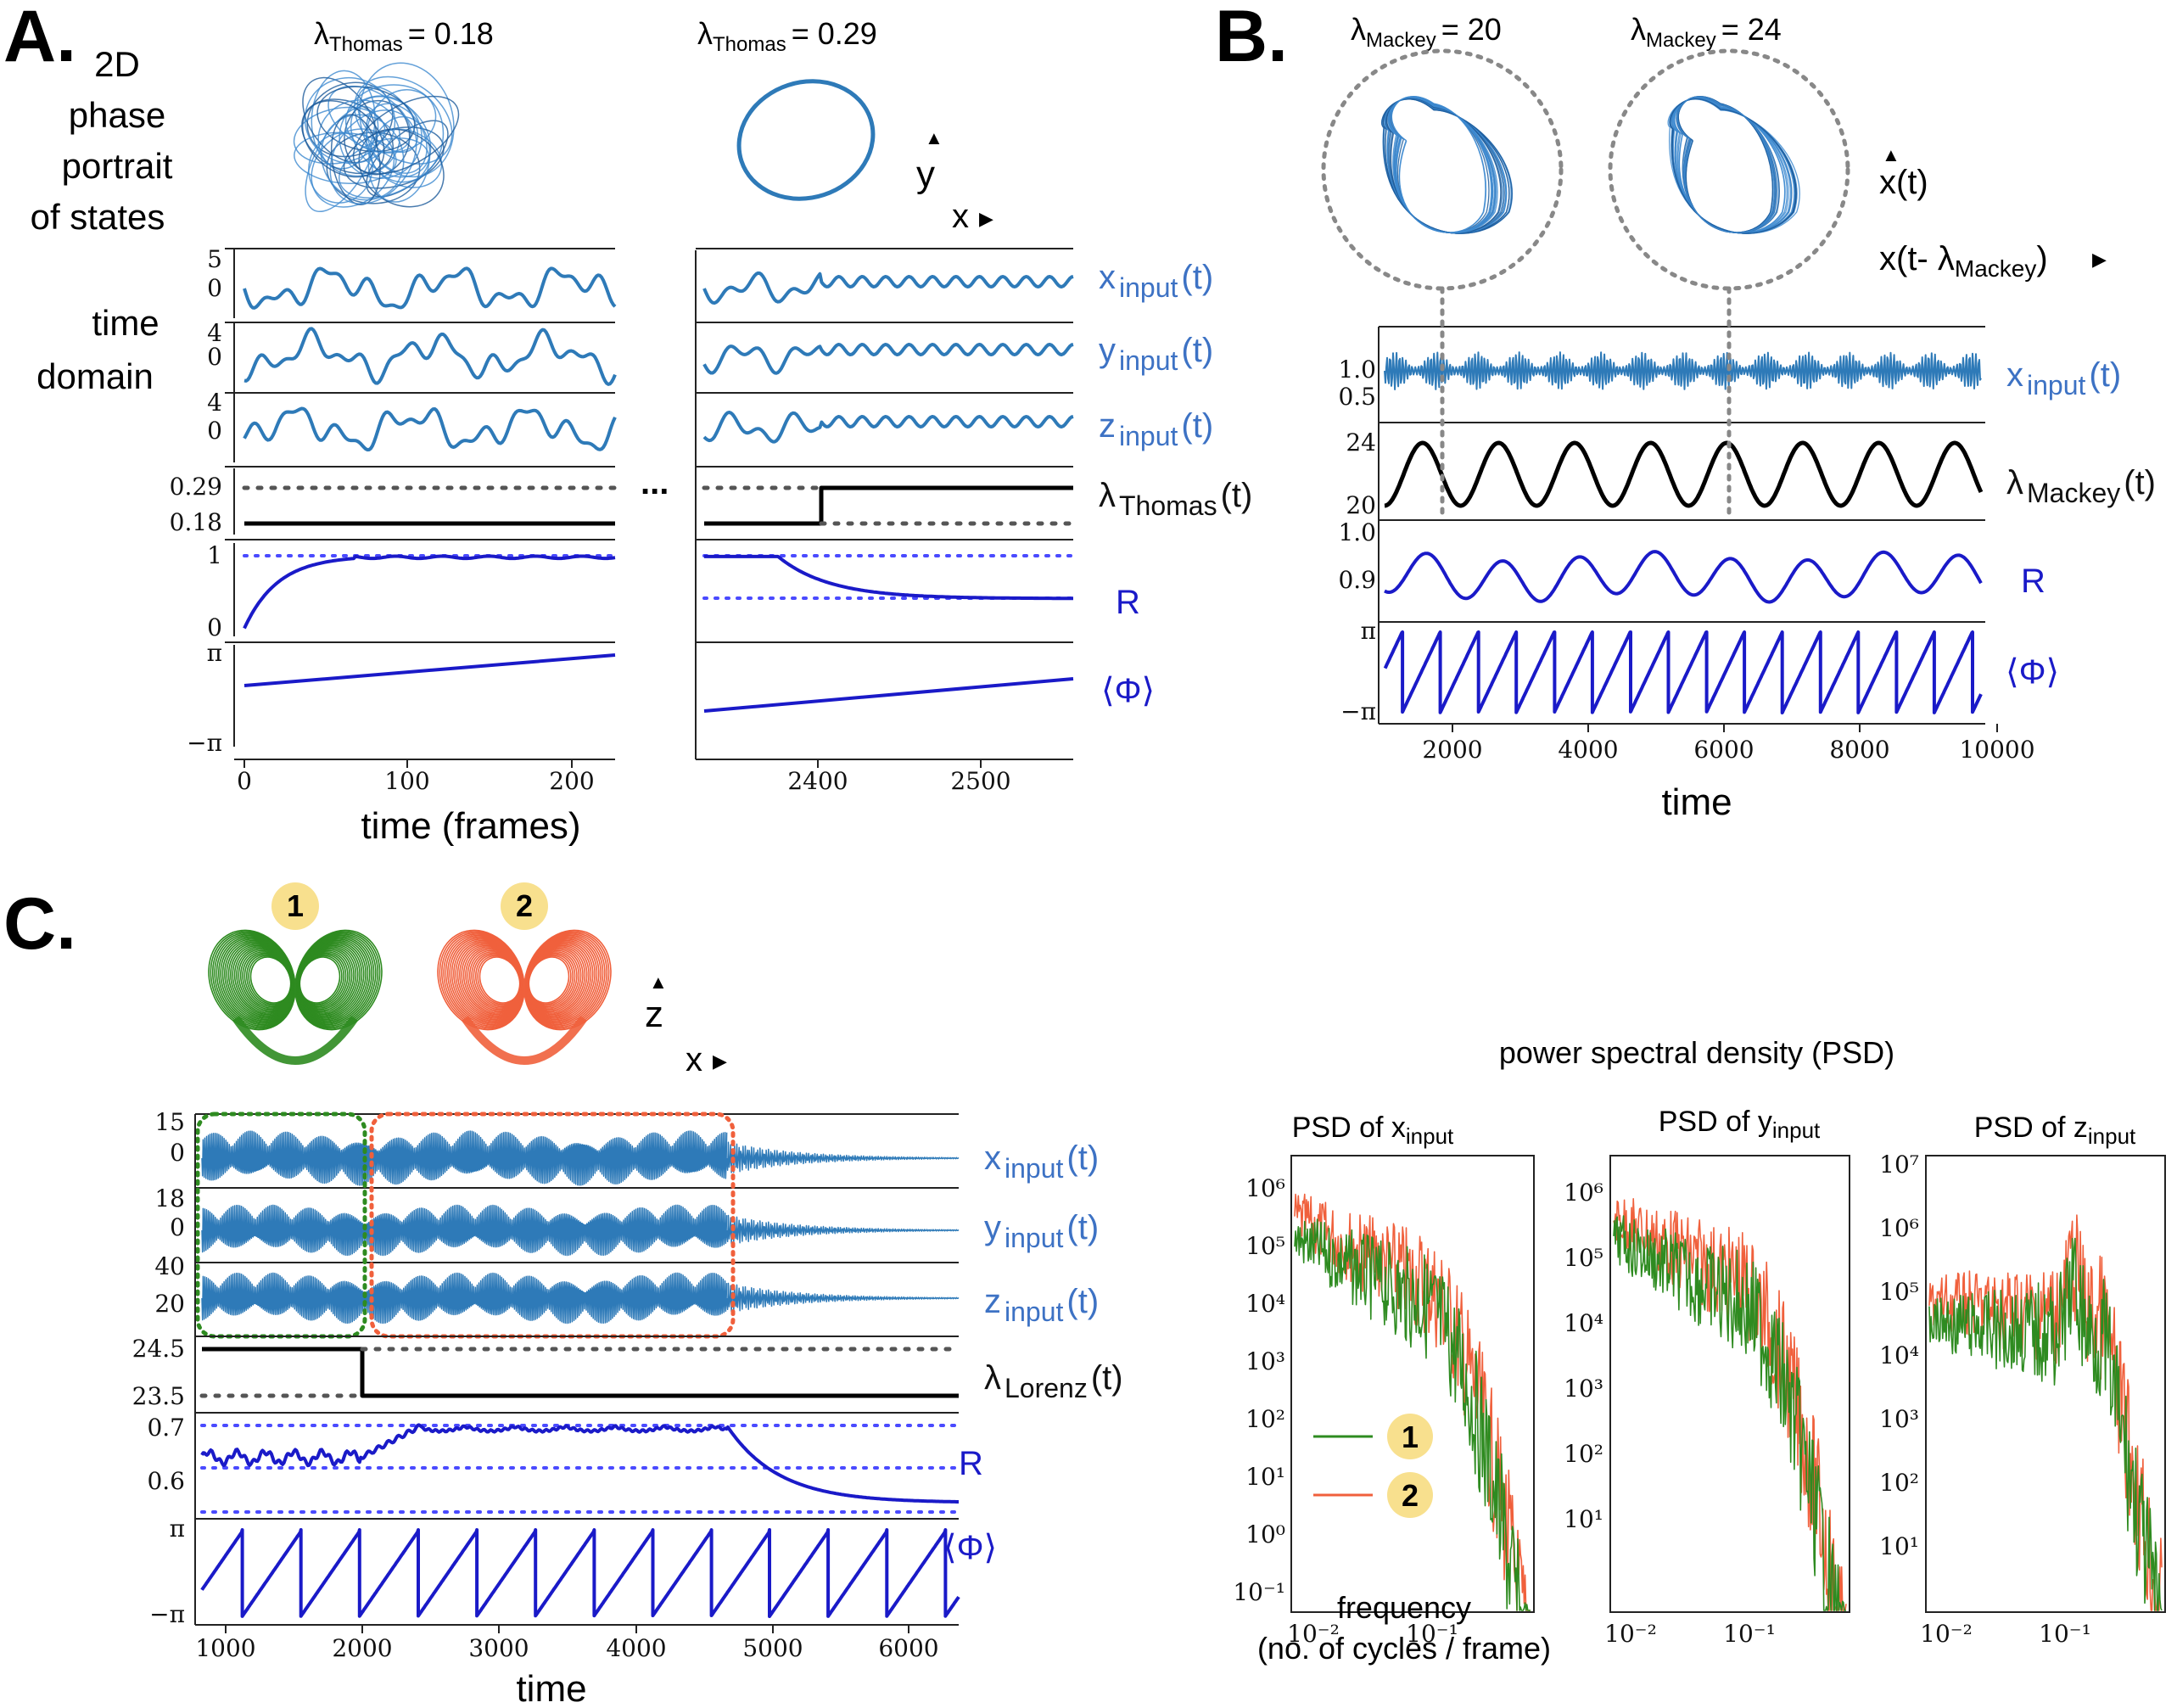 This screenshot has height=1708, width=2177. What do you see at coordinates (1899, 1419) in the screenshot?
I see `psd-z-ytick-4: 10³` at bounding box center [1899, 1419].